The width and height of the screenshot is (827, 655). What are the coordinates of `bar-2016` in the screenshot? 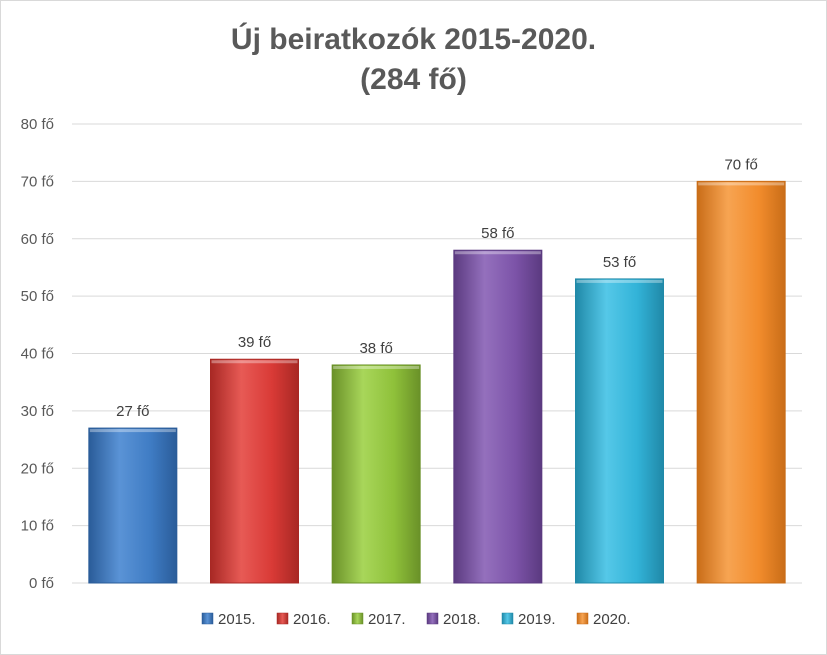 It's located at (254, 471).